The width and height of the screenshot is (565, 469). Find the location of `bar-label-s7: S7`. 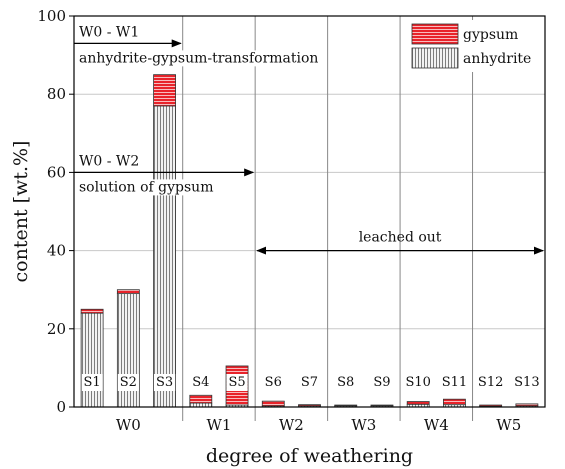

bar-label-s7: S7 is located at coordinates (309, 382).